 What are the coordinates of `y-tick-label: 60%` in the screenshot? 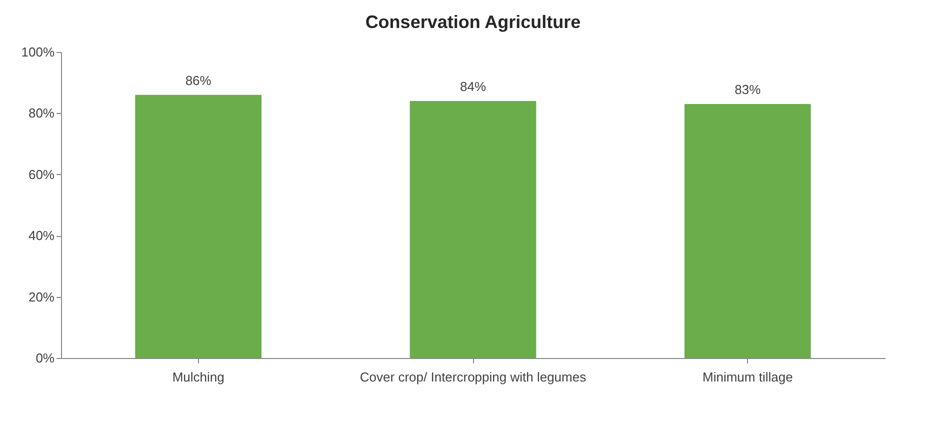 It's located at (41, 174).